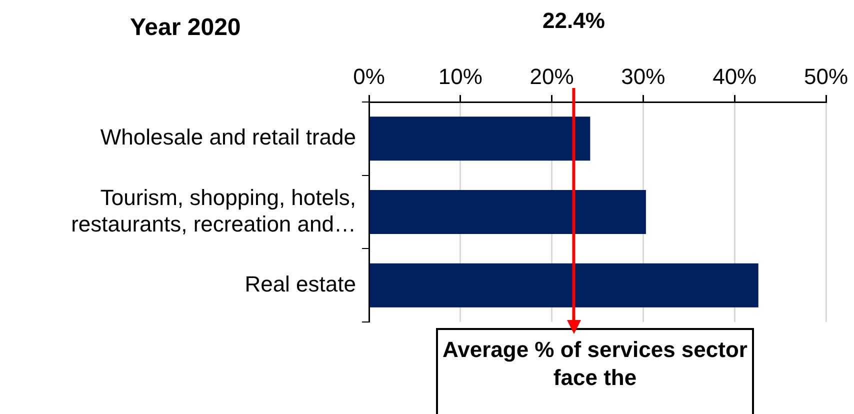  What do you see at coordinates (369, 76) in the screenshot?
I see `x-tick-label: 0%` at bounding box center [369, 76].